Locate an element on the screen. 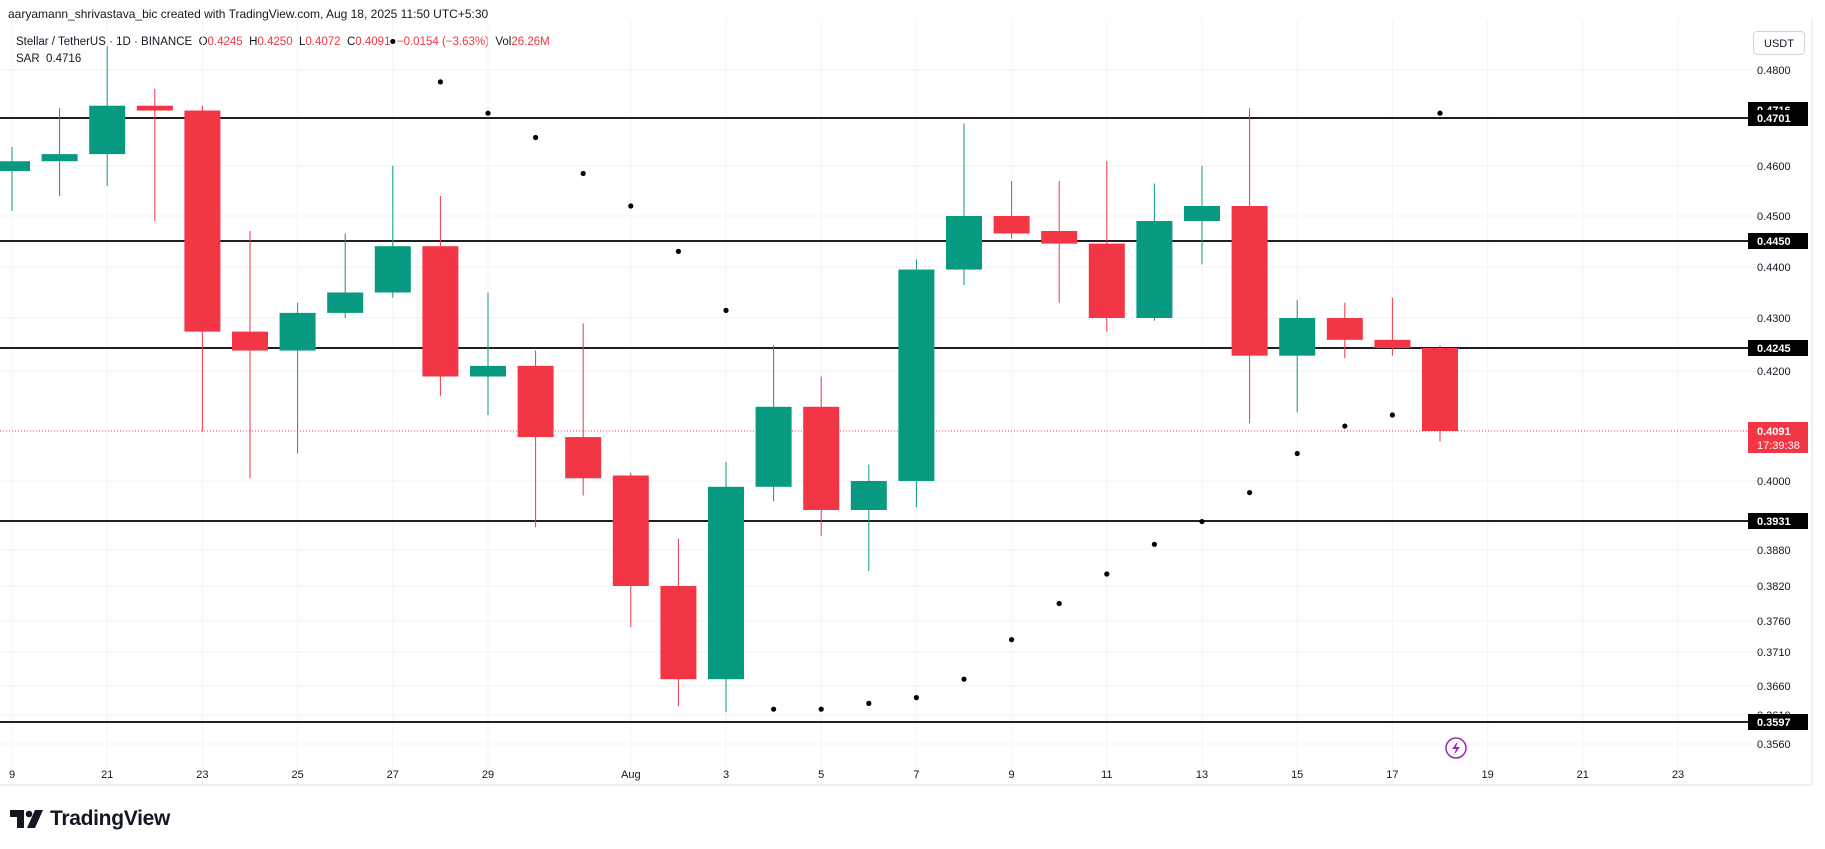  price-tick-label: 0.3820 is located at coordinates (1774, 587).